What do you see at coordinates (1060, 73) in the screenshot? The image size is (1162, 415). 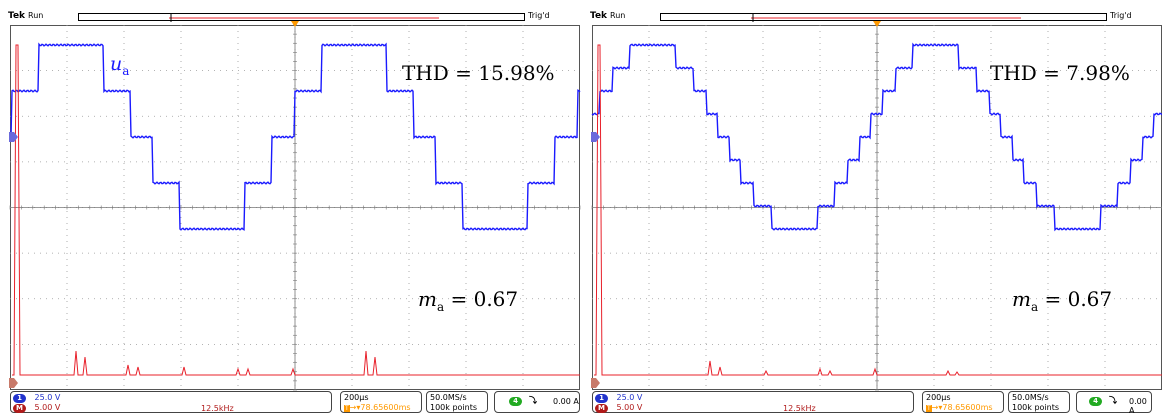 I see `thd-annotation: THD = 7.98%` at bounding box center [1060, 73].